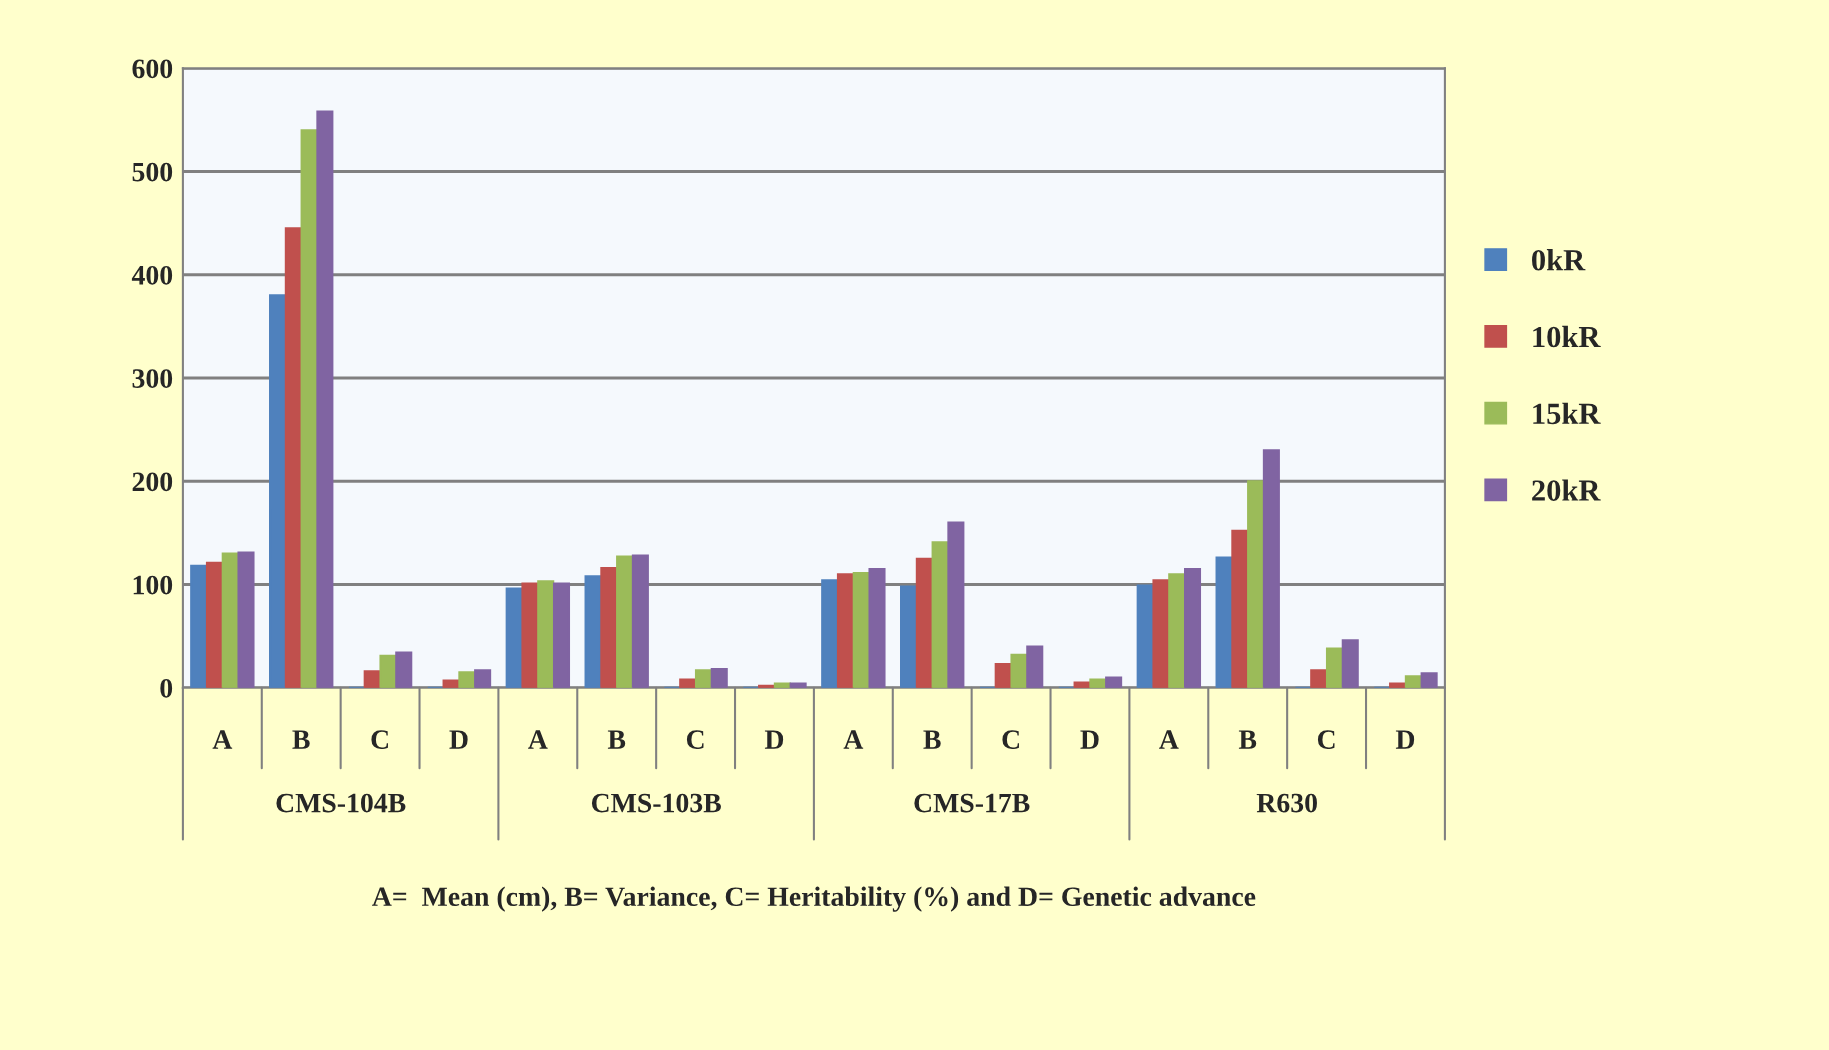  Describe the element at coordinates (1286, 803) in the screenshot. I see `text: R630` at that location.